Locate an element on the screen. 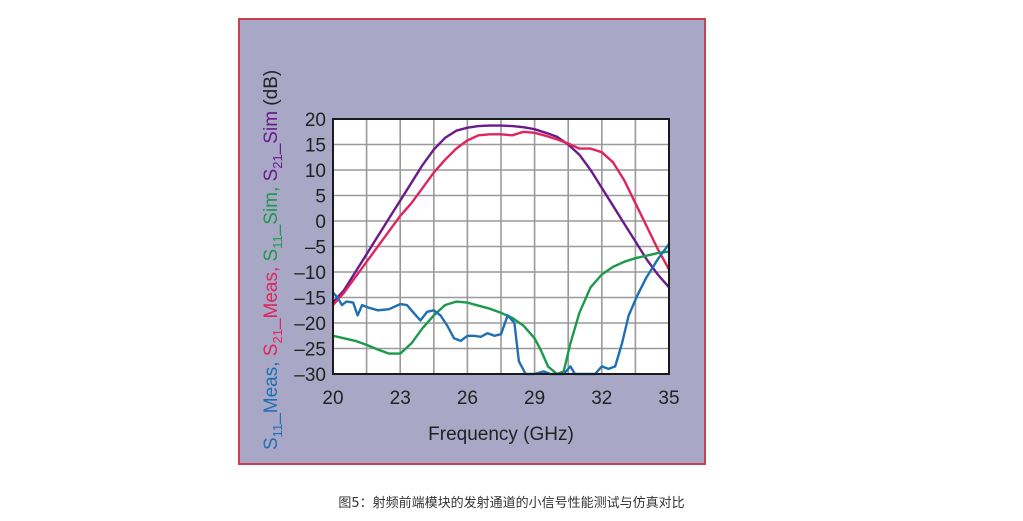 The image size is (1023, 521). y-tick-label: 15 is located at coordinates (315, 146).